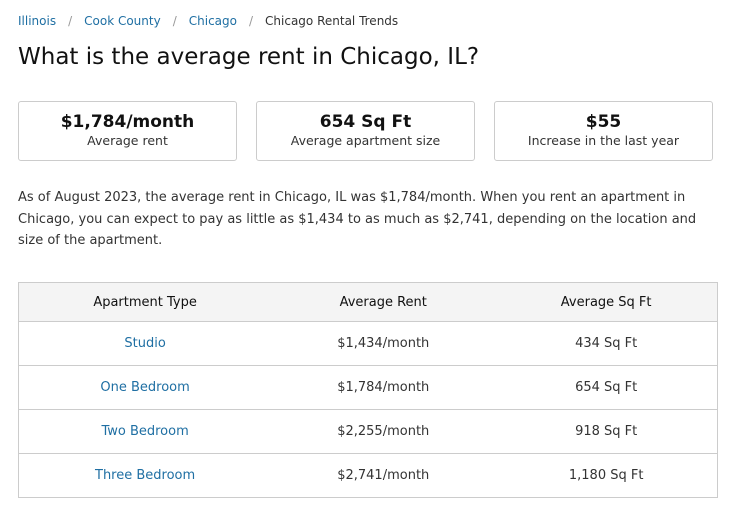 Image resolution: width=734 pixels, height=508 pixels. I want to click on column-header: Average Sq Ft, so click(606, 302).